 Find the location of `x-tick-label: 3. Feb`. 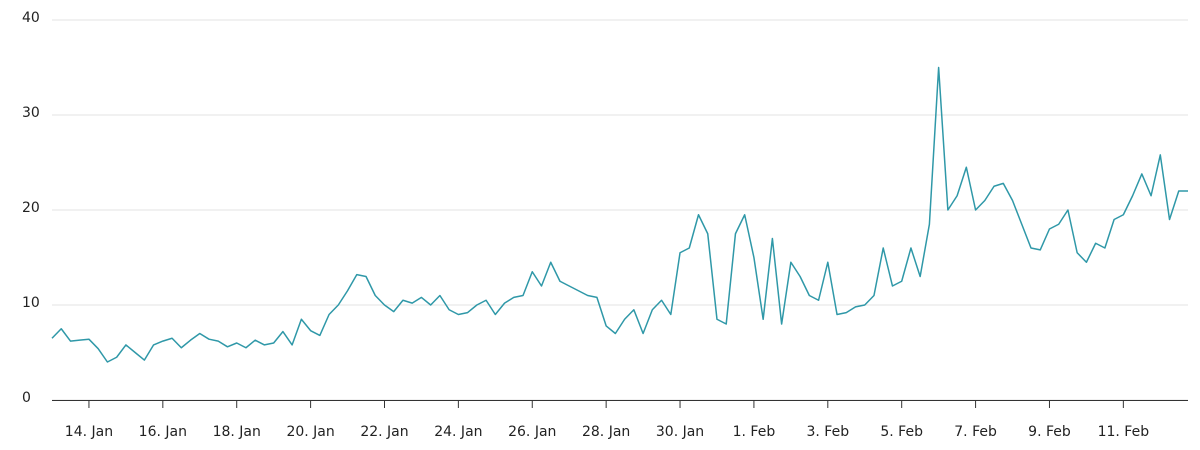

x-tick-label: 3. Feb is located at coordinates (828, 432).